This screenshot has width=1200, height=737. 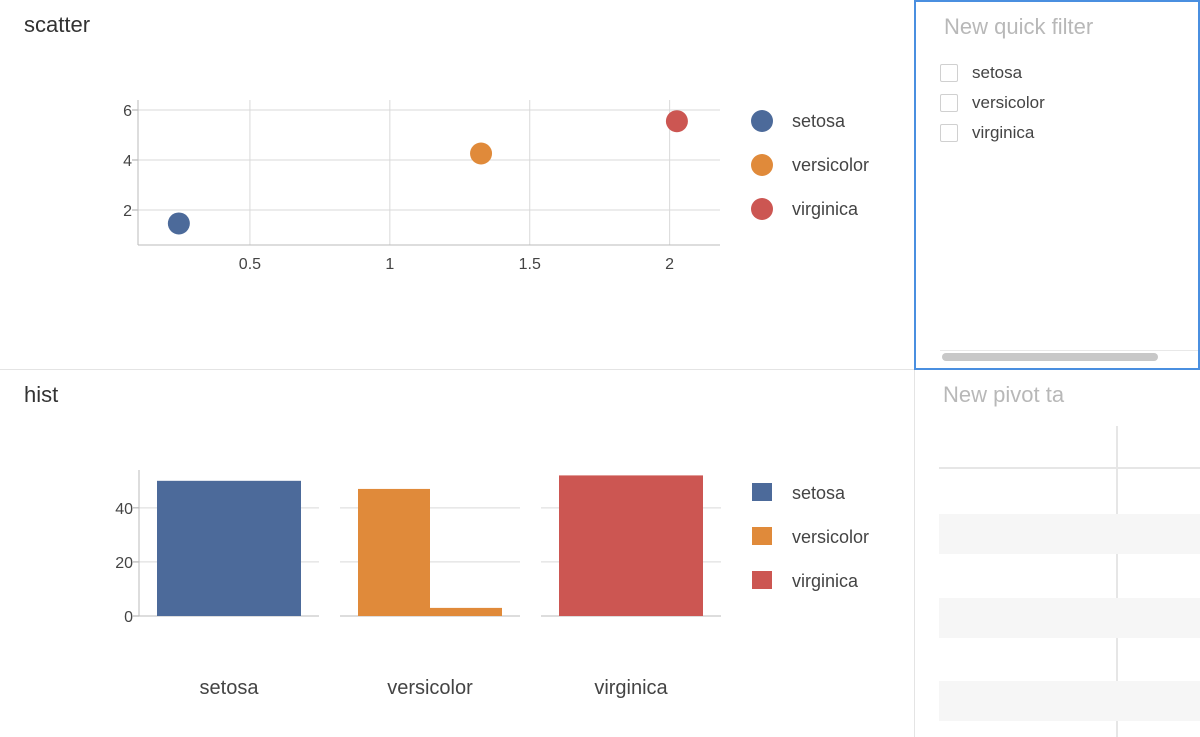 What do you see at coordinates (127, 211) in the screenshot?
I see `y-tick-label: 2` at bounding box center [127, 211].